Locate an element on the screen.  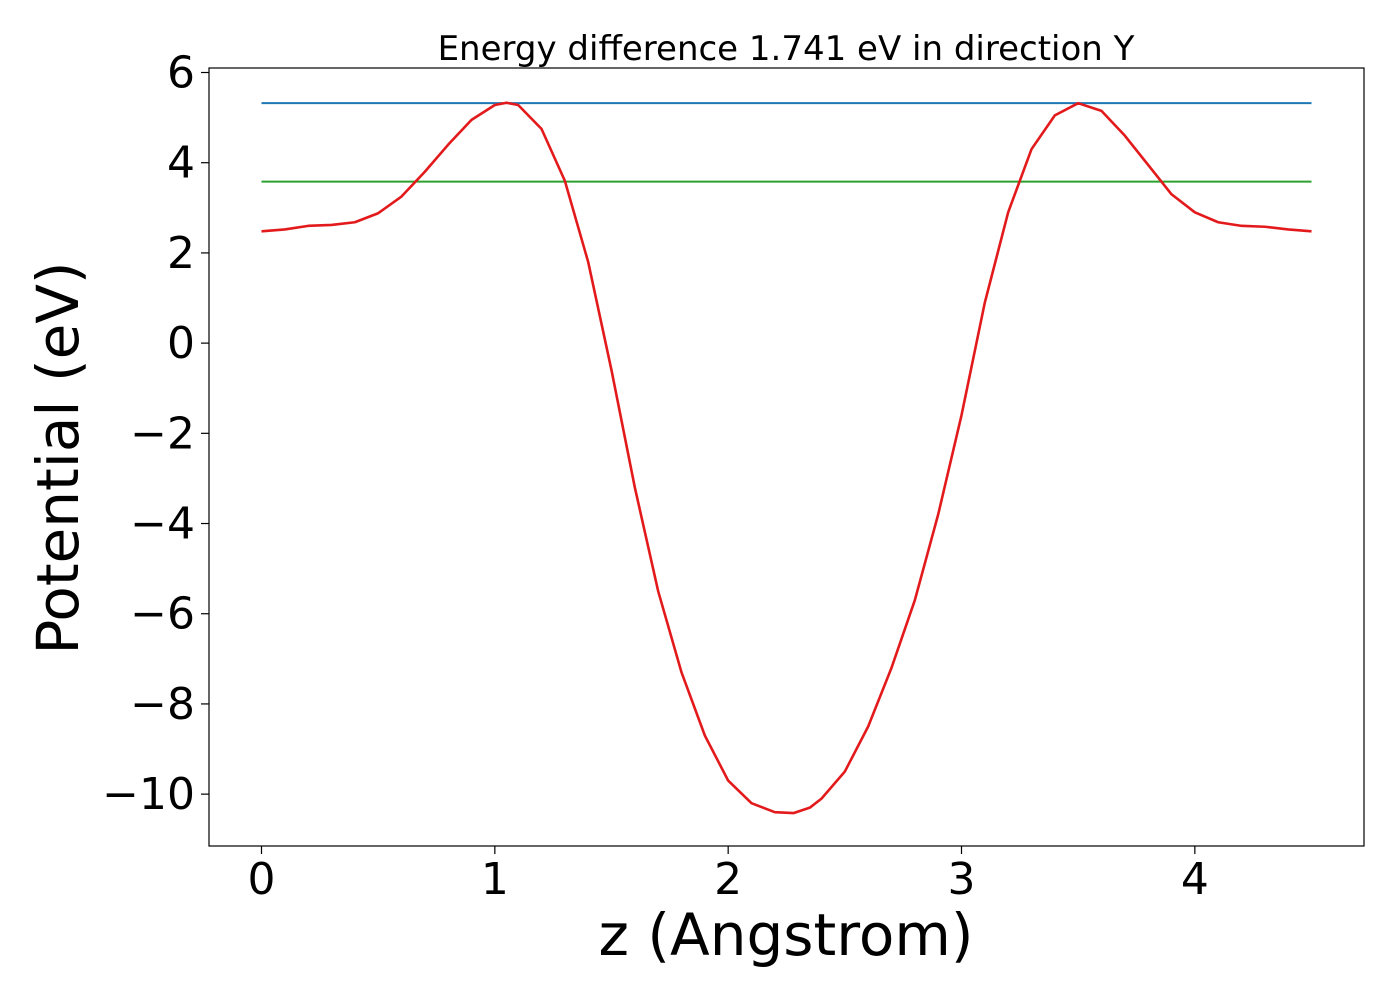
y-tick-label: −10 is located at coordinates (148, 794).